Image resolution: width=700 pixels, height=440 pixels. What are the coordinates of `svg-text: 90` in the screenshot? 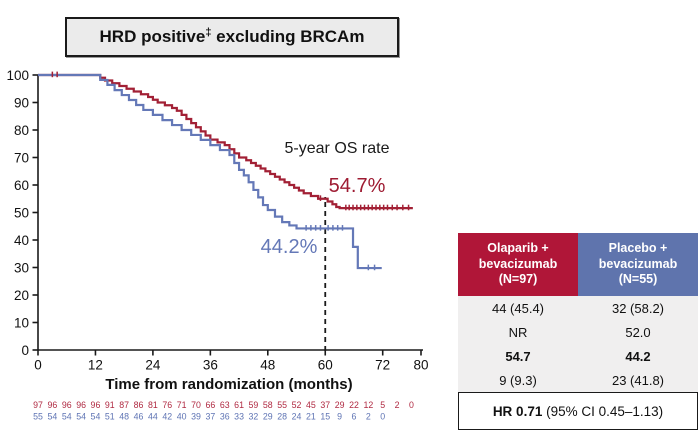 It's located at (21, 102).